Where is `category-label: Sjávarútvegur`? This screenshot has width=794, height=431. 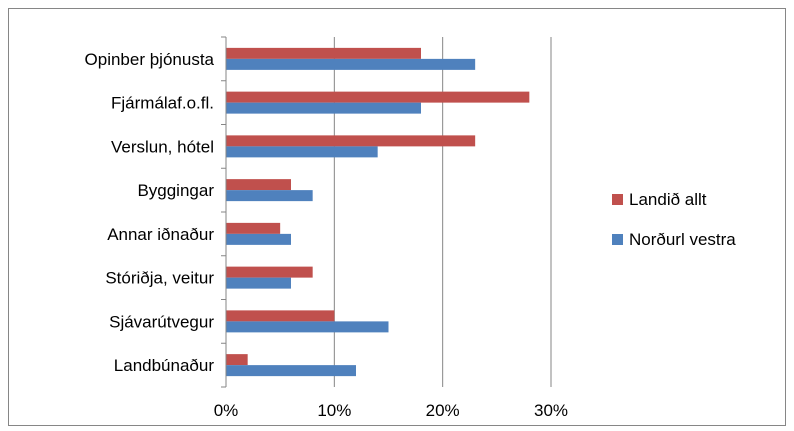 category-label: Sjávarútvegur is located at coordinates (161, 321).